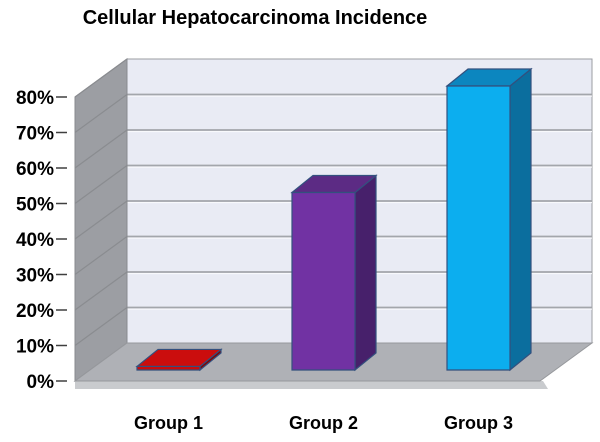  What do you see at coordinates (478, 423) in the screenshot?
I see `x-axis-category-label: Group 3` at bounding box center [478, 423].